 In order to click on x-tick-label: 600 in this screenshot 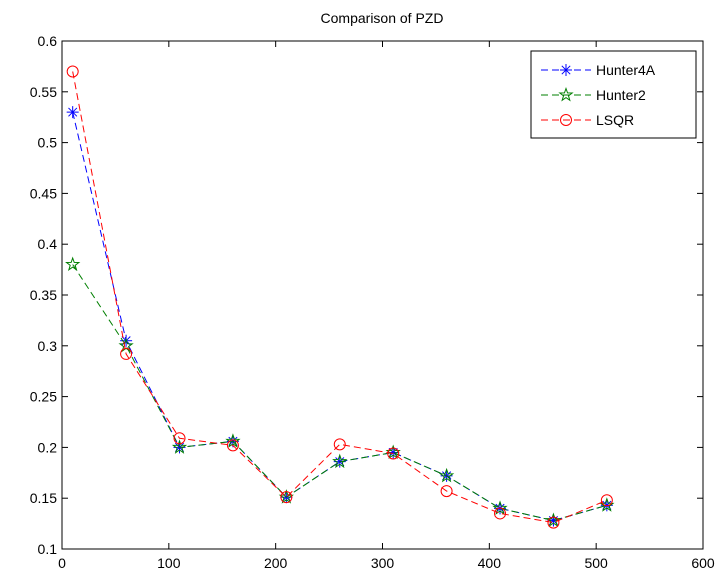, I will do `click(703, 563)`.